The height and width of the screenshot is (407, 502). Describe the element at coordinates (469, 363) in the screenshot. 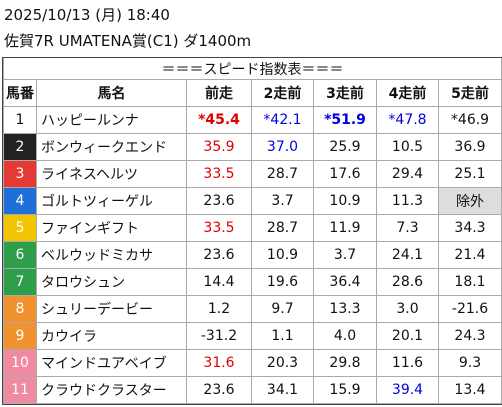

I see `speed-index: 9.3` at that location.